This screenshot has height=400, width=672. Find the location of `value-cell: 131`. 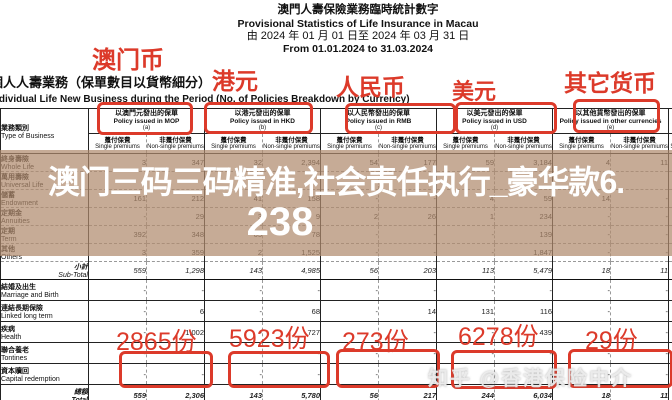

value-cell: 131 is located at coordinates (465, 311).